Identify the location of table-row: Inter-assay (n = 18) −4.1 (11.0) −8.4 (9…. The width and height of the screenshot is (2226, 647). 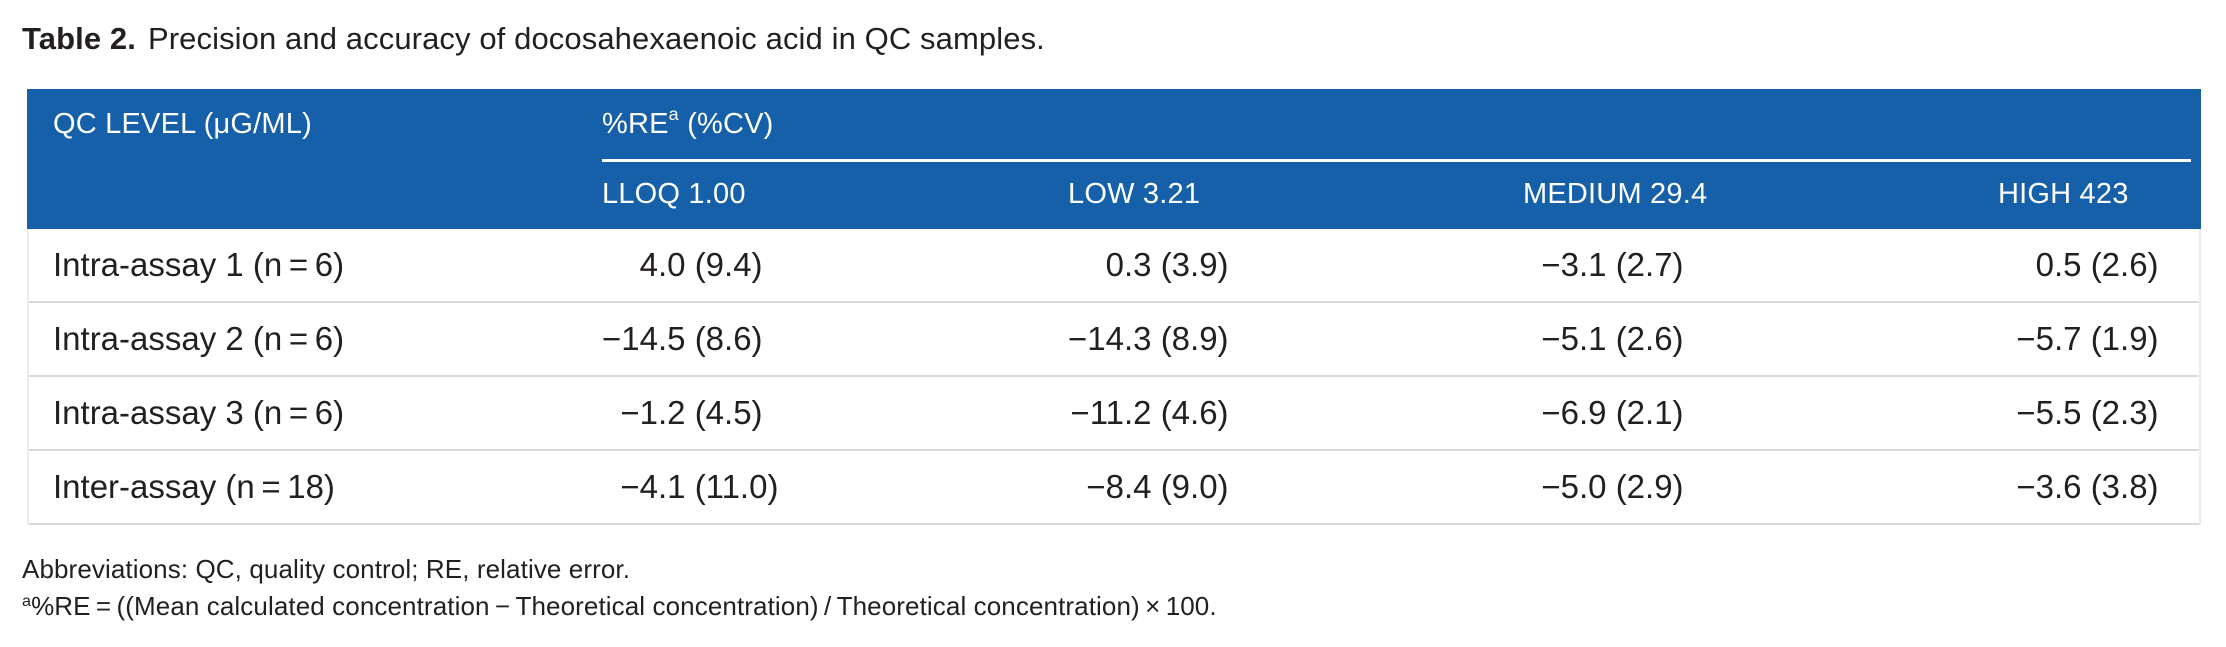
(1114, 488).